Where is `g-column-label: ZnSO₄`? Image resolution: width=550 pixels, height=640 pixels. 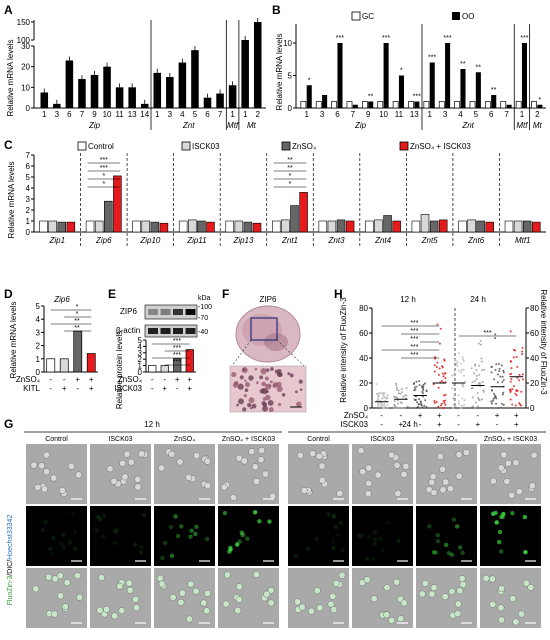 g-column-label: ZnSO₄ is located at coordinates (184, 439).